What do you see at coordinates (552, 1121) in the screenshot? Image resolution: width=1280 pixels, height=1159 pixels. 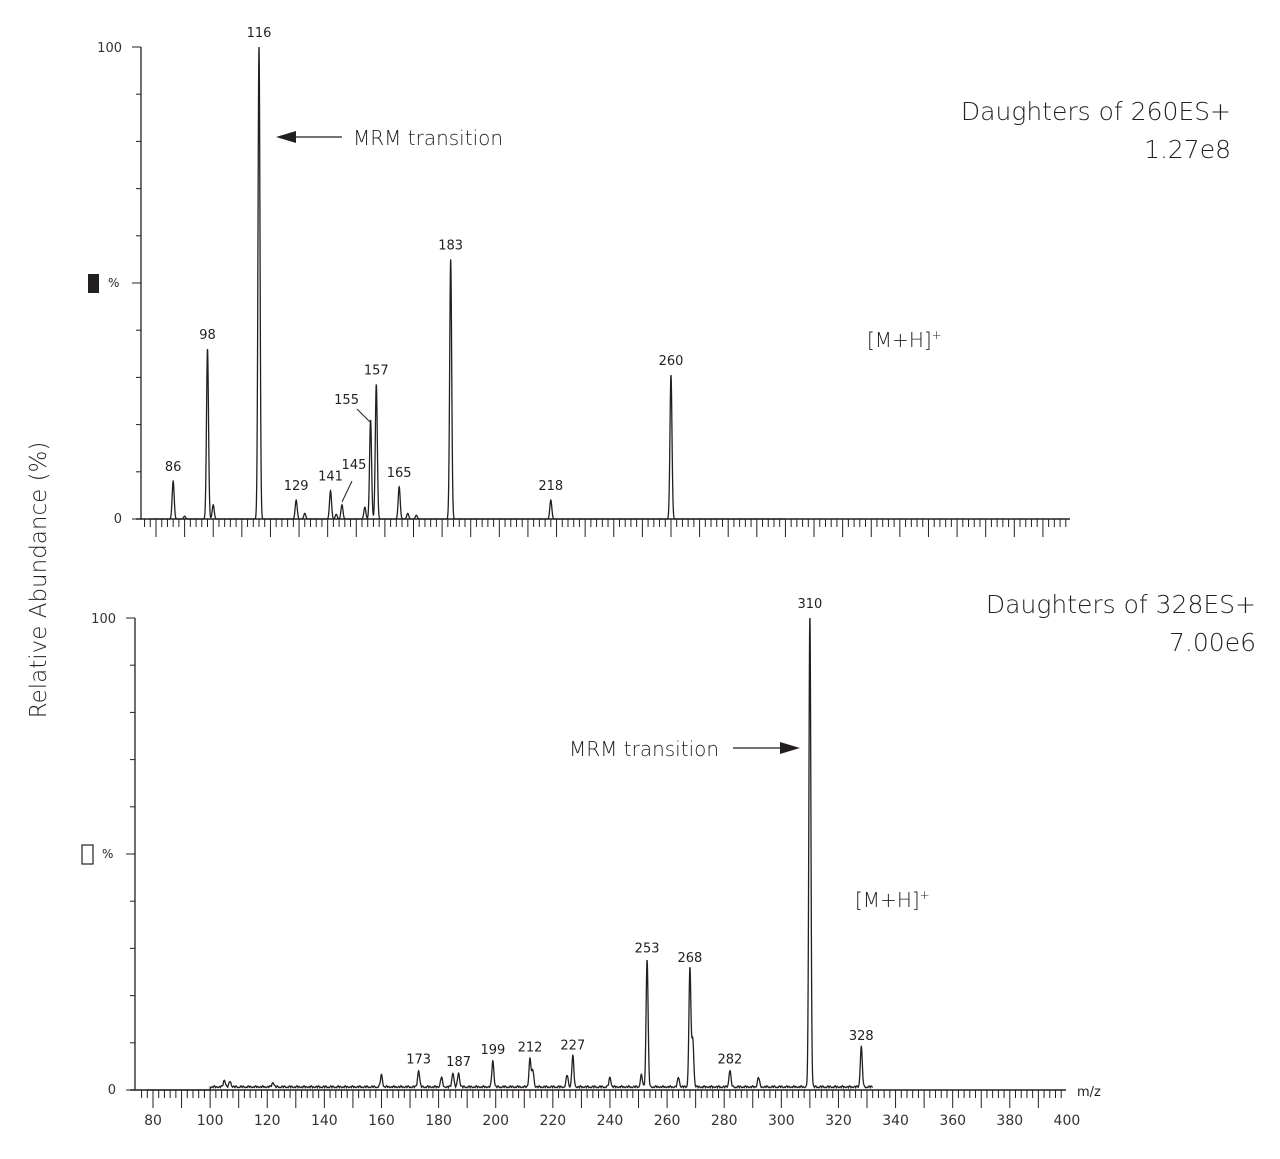 I see `x-tick-label: 220` at bounding box center [552, 1121].